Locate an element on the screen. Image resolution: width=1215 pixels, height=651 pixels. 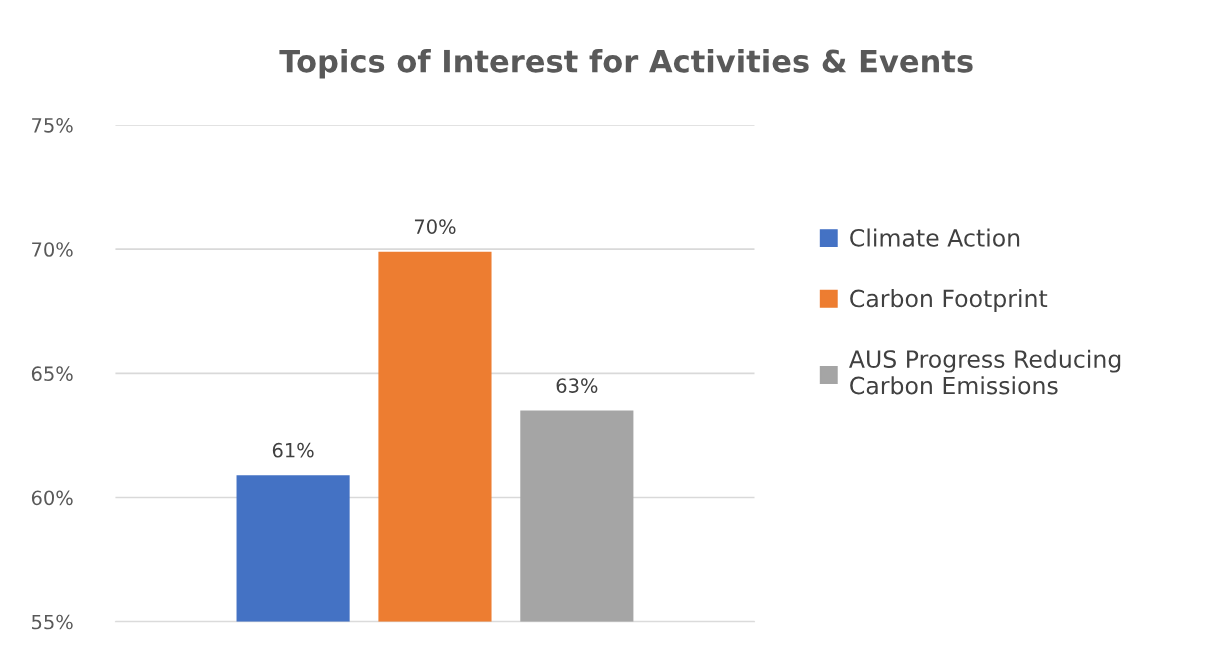
legend-label: Climate Action is located at coordinates (935, 237).